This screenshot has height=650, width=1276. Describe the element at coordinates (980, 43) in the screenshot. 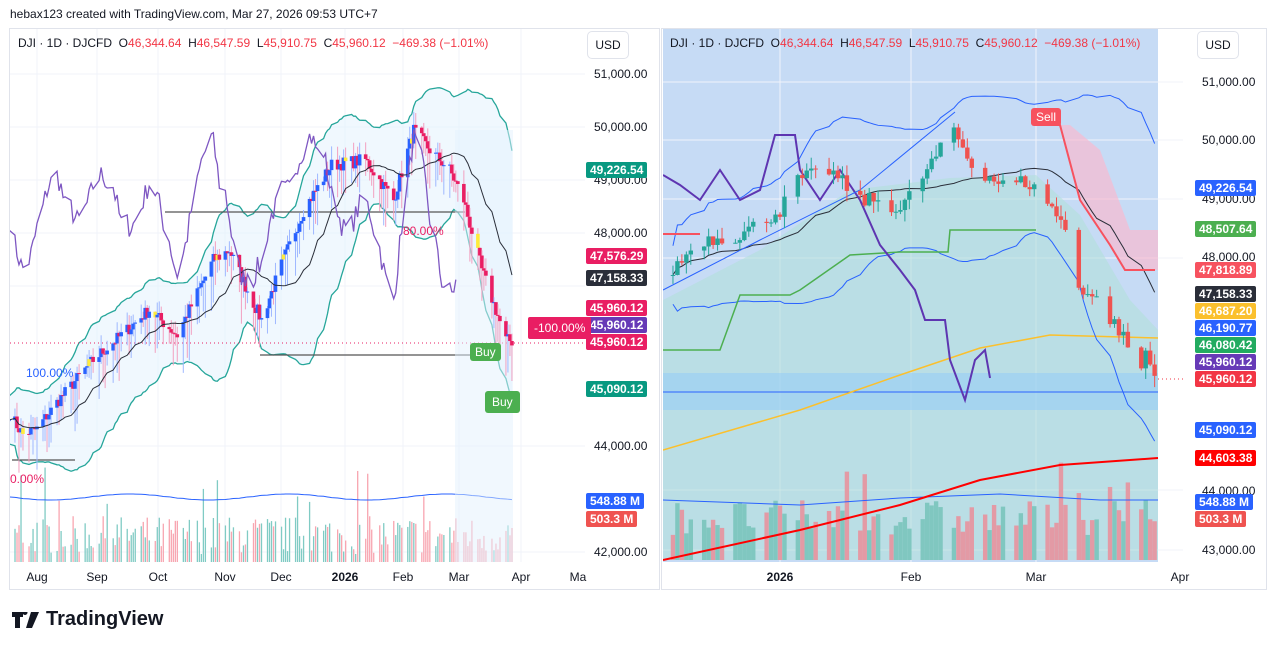

I see `close-label: C` at that location.